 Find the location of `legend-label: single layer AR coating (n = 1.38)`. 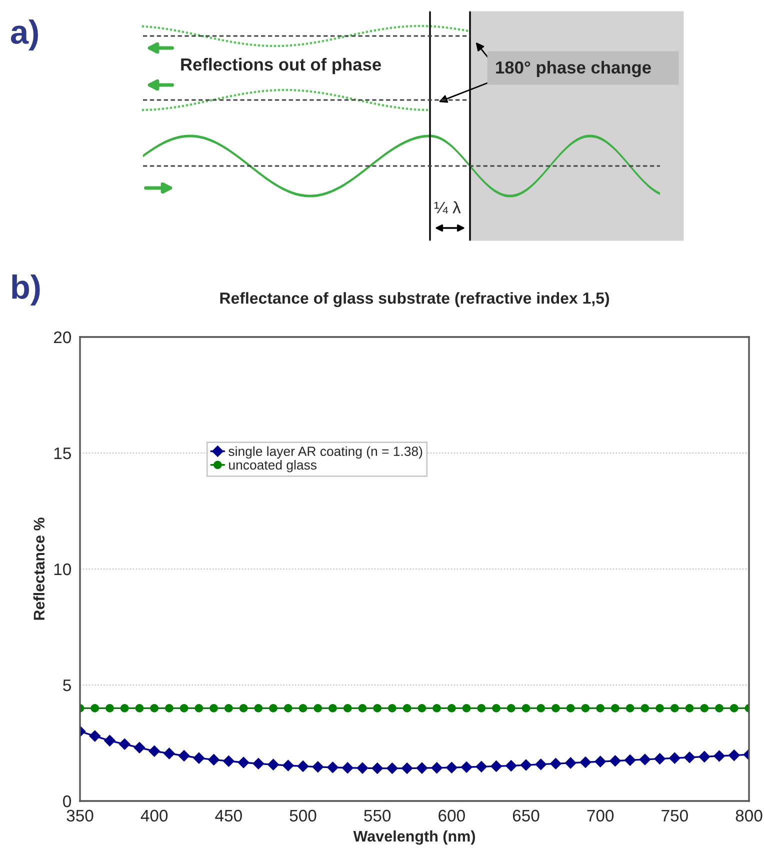

legend-label: single layer AR coating (n = 1.38) is located at coordinates (325, 452).